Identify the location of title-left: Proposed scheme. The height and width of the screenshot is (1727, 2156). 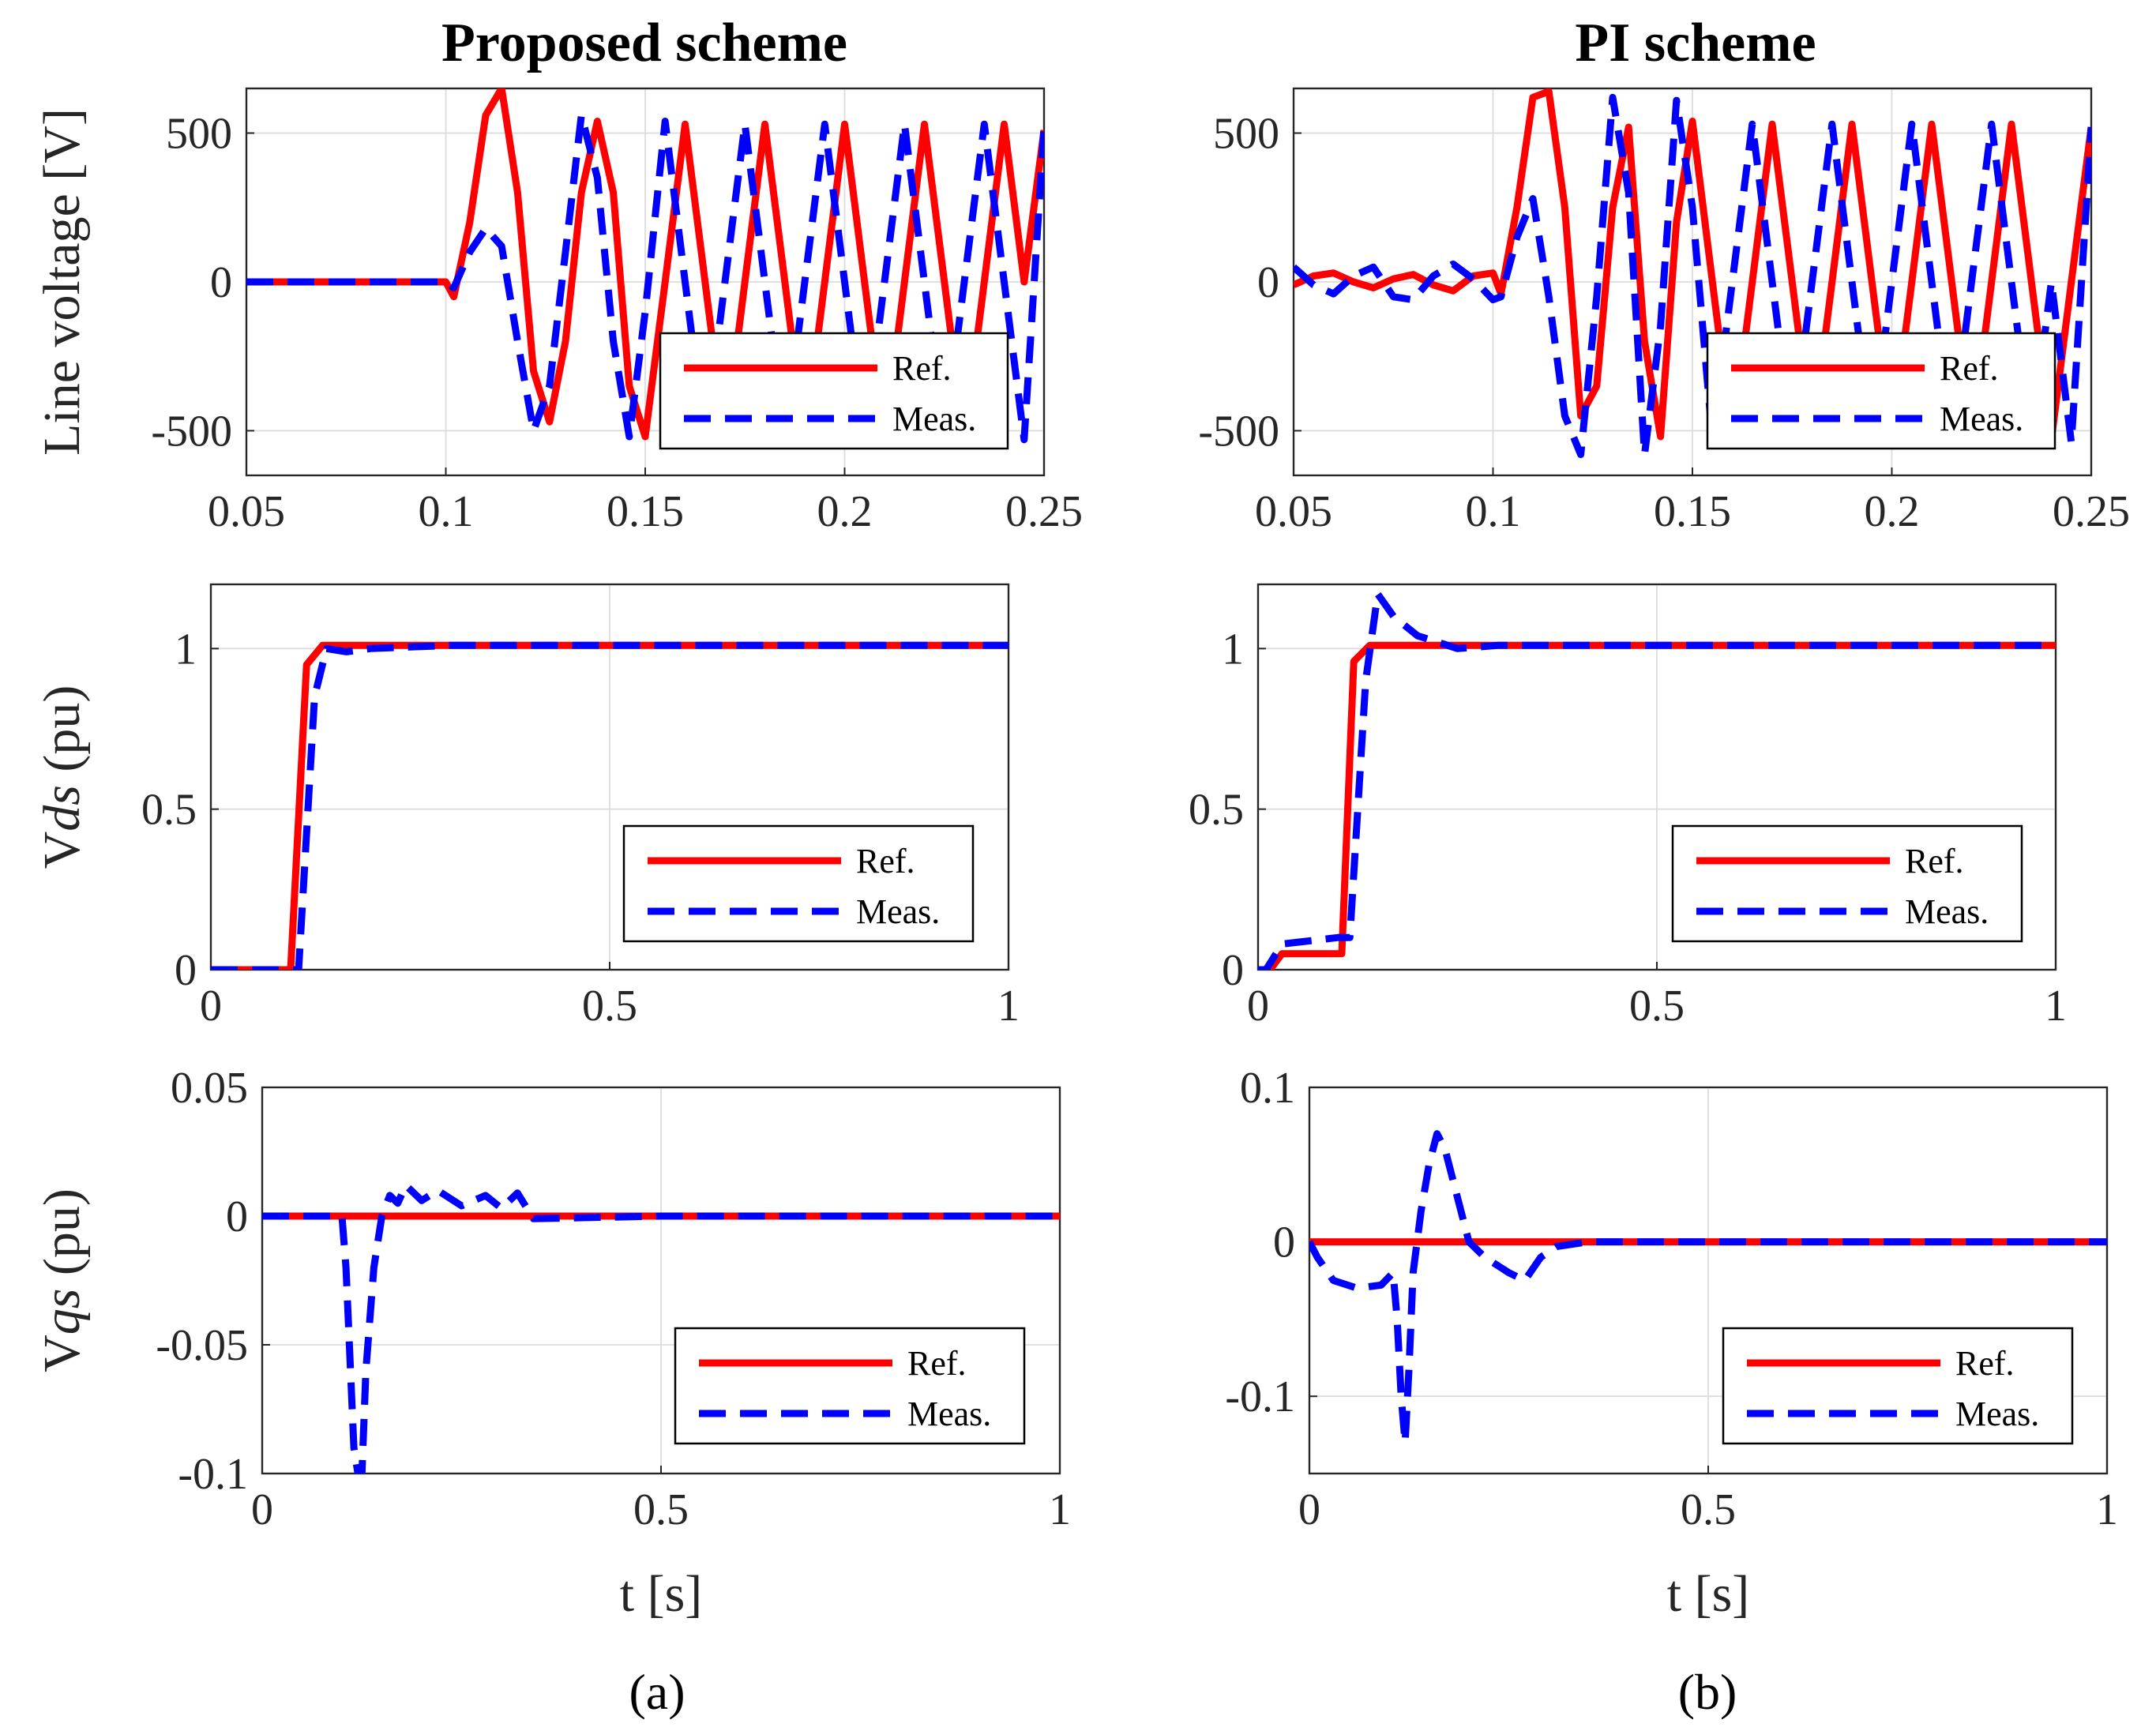
(644, 43).